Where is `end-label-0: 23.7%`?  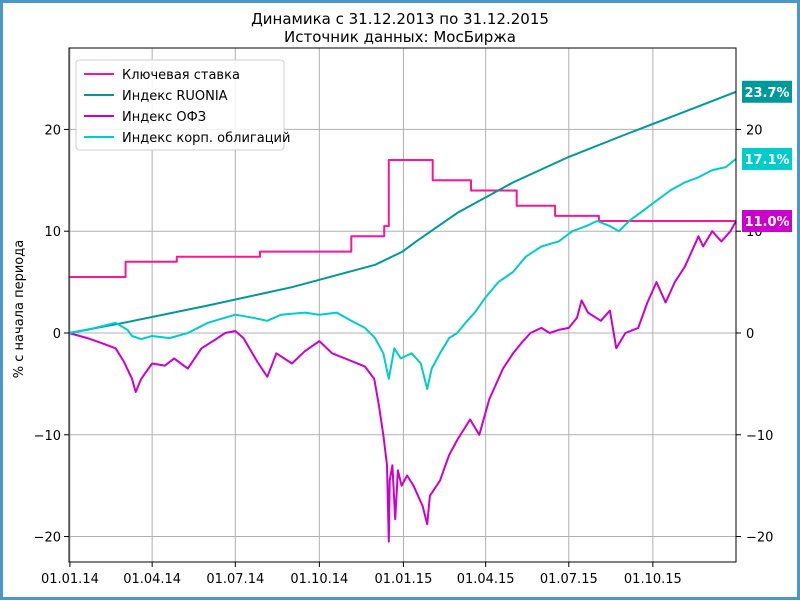
end-label-0: 23.7% is located at coordinates (767, 91).